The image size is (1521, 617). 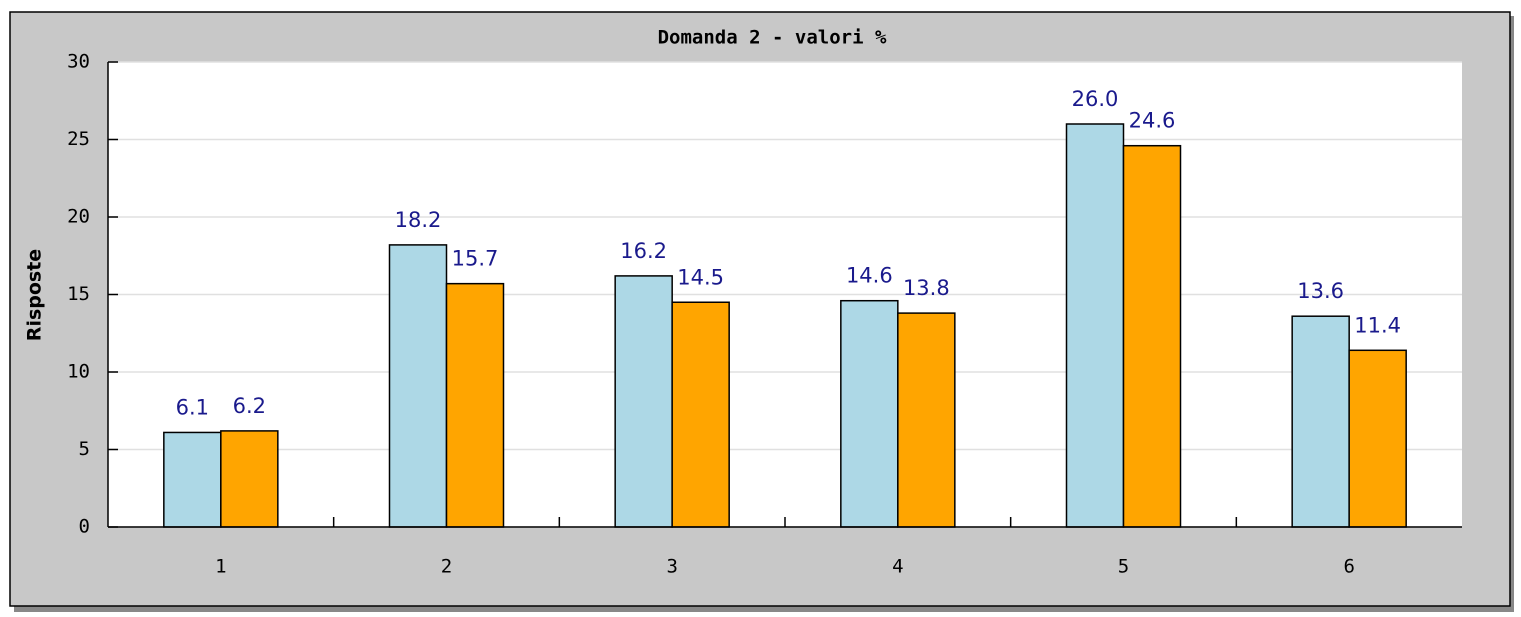 What do you see at coordinates (1377, 325) in the screenshot?
I see `value-label: 11.4` at bounding box center [1377, 325].